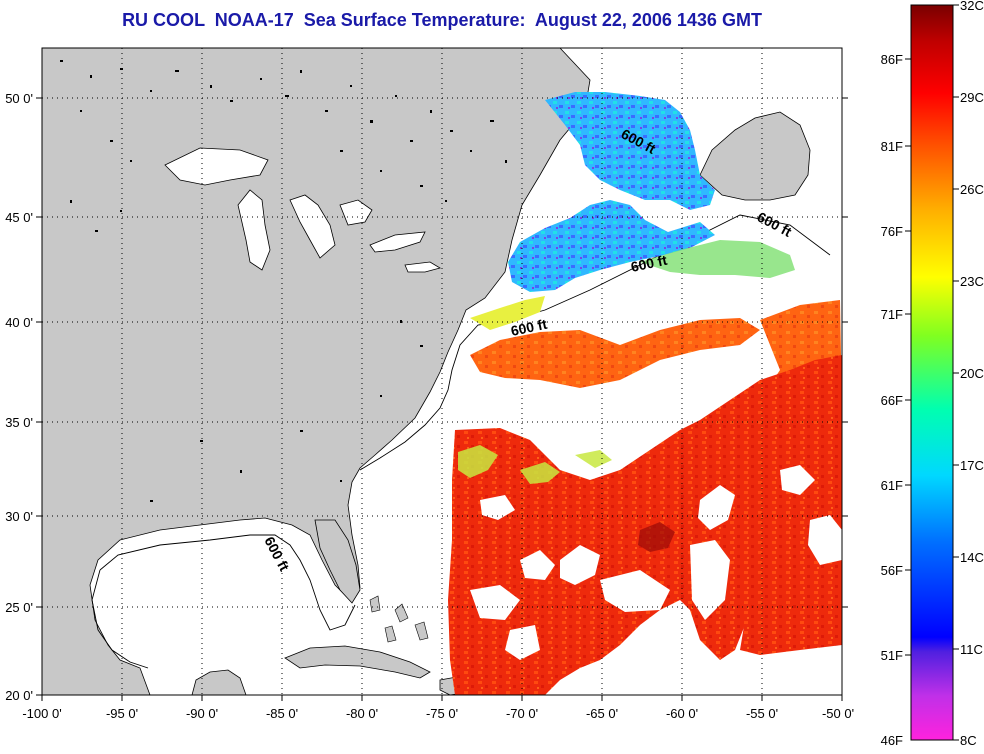  I want to click on y-tick-label: 25 0', so click(19, 607).